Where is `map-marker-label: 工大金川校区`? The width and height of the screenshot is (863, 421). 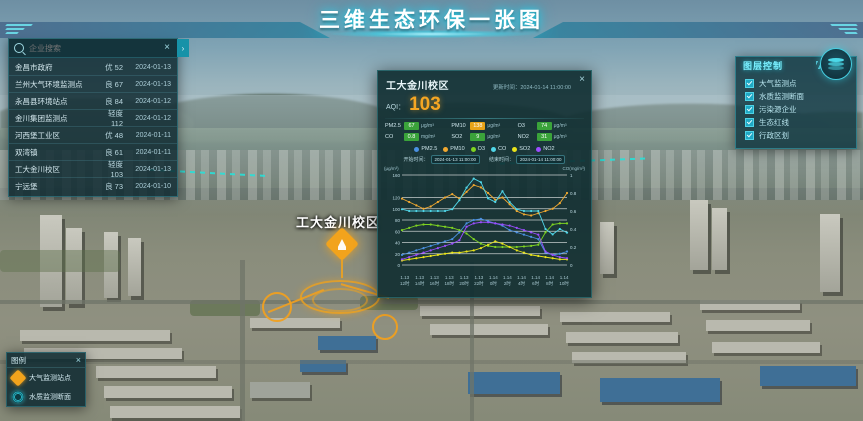
map-marker-label: 工大金川校区 is located at coordinates (338, 222).